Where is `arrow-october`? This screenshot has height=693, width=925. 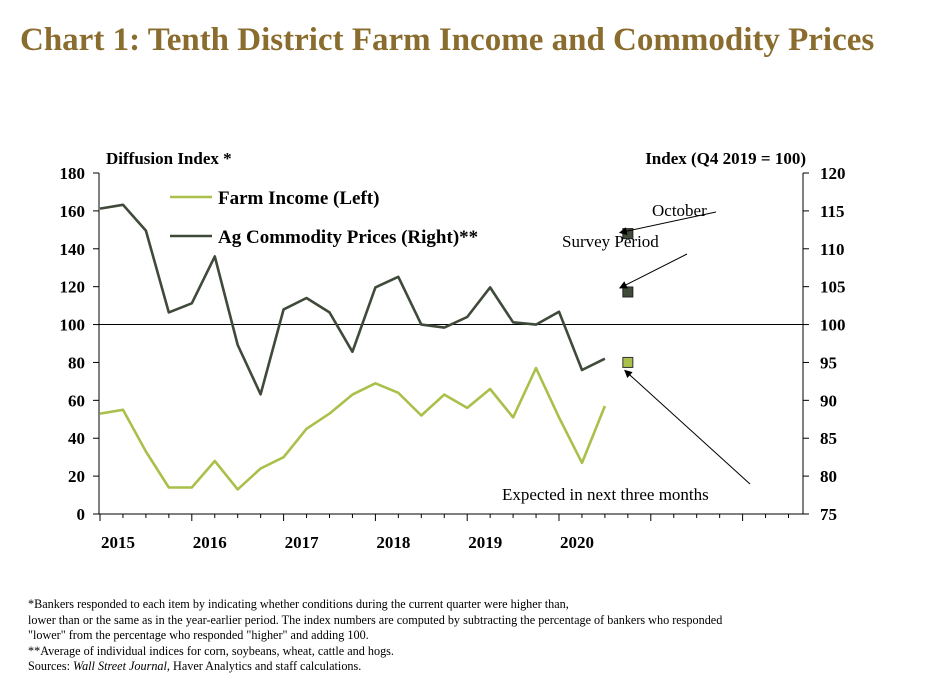
arrow-october is located at coordinates (667, 223).